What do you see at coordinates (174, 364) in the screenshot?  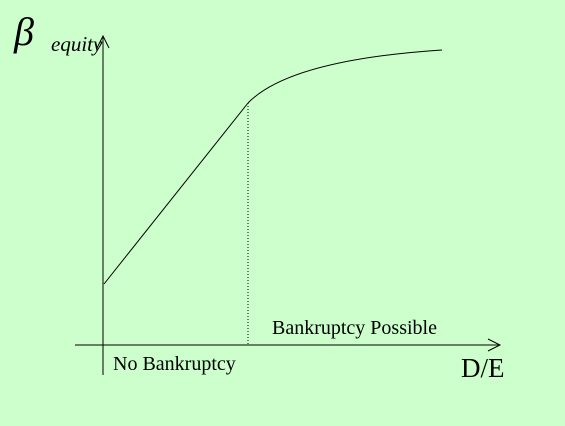 I see `no-bankruptcy-label: No Bankruptcy` at bounding box center [174, 364].